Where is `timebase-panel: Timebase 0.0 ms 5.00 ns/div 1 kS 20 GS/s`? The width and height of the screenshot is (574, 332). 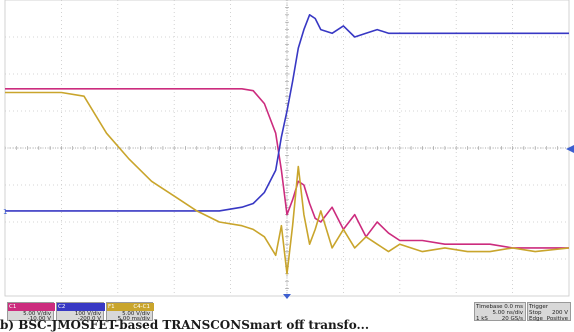
timebase-panel: Timebase 0.0 ms 5.00 ns/div 1 kS 20 GS/s is located at coordinates (500, 312).